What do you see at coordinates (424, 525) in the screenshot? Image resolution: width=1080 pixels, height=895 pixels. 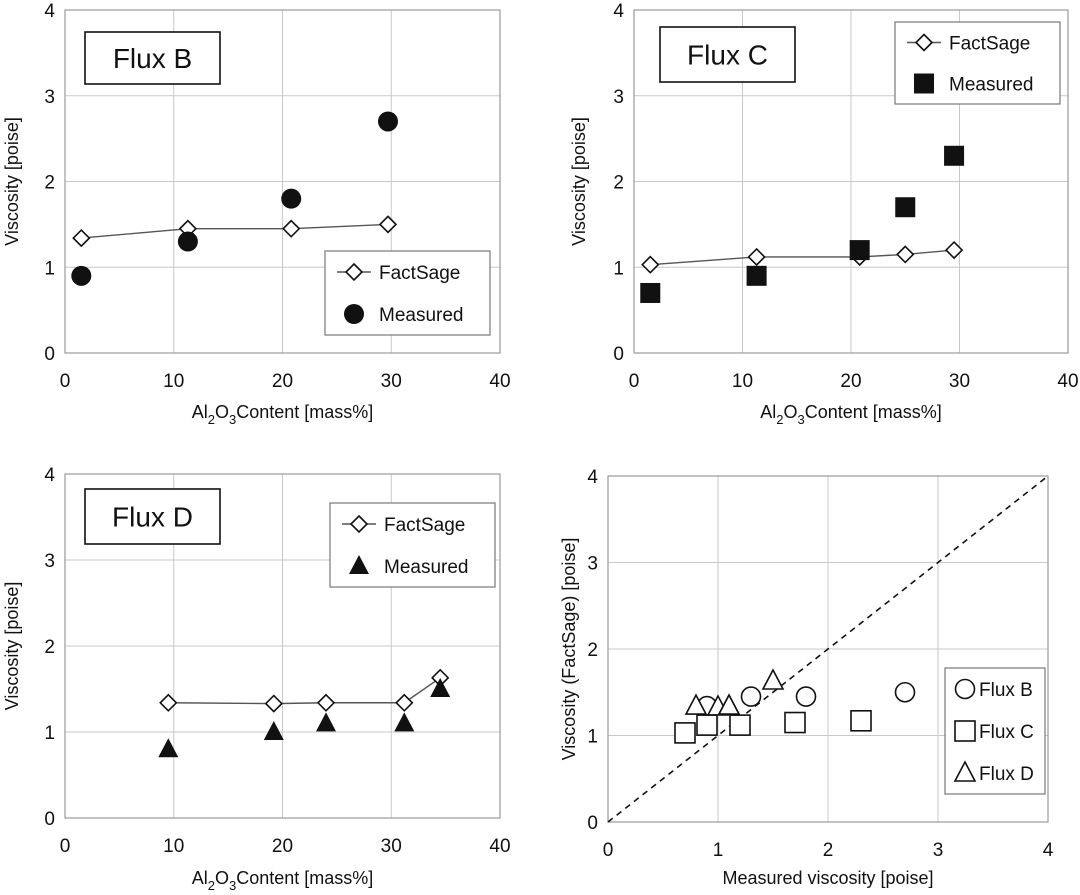 I see `legend-label: FactSage` at bounding box center [424, 525].